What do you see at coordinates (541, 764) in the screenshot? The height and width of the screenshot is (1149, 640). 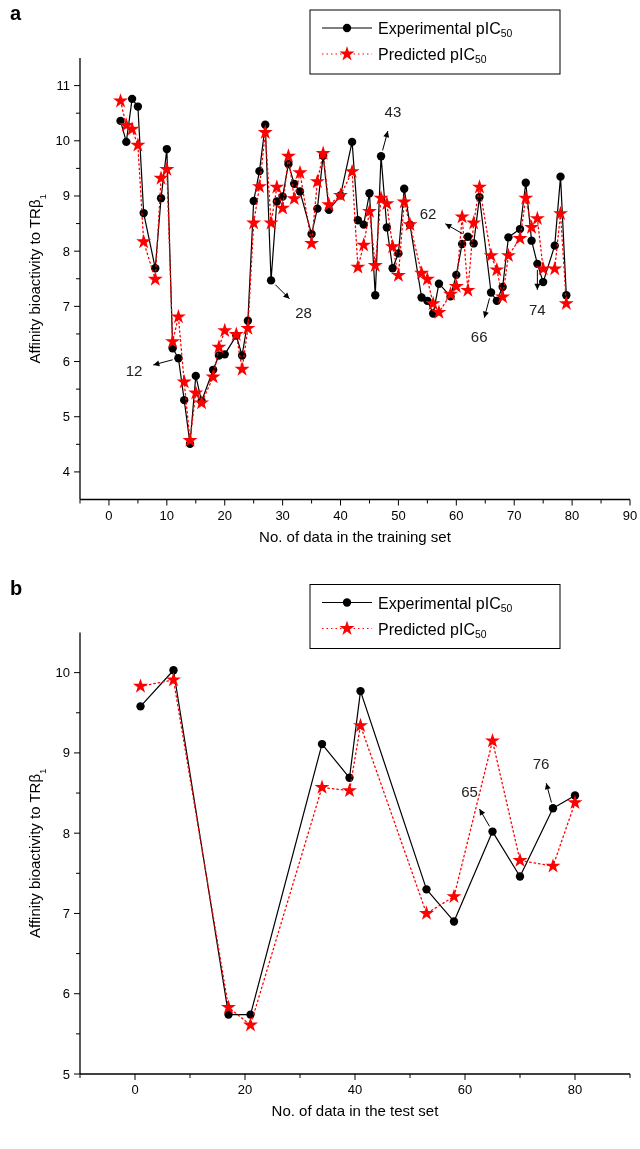 I see `annotation: 76` at bounding box center [541, 764].